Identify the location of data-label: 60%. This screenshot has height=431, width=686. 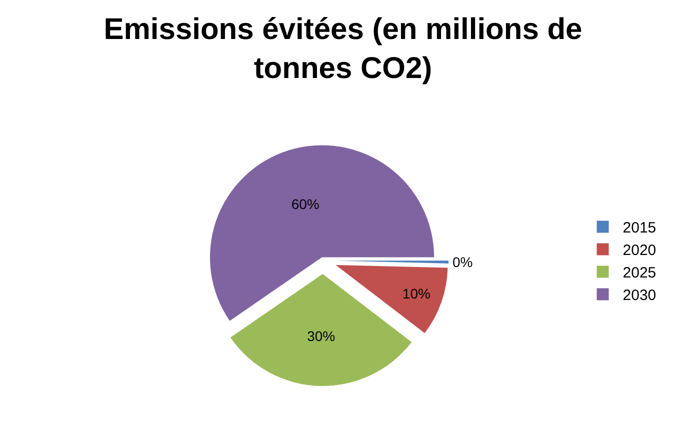
(305, 204).